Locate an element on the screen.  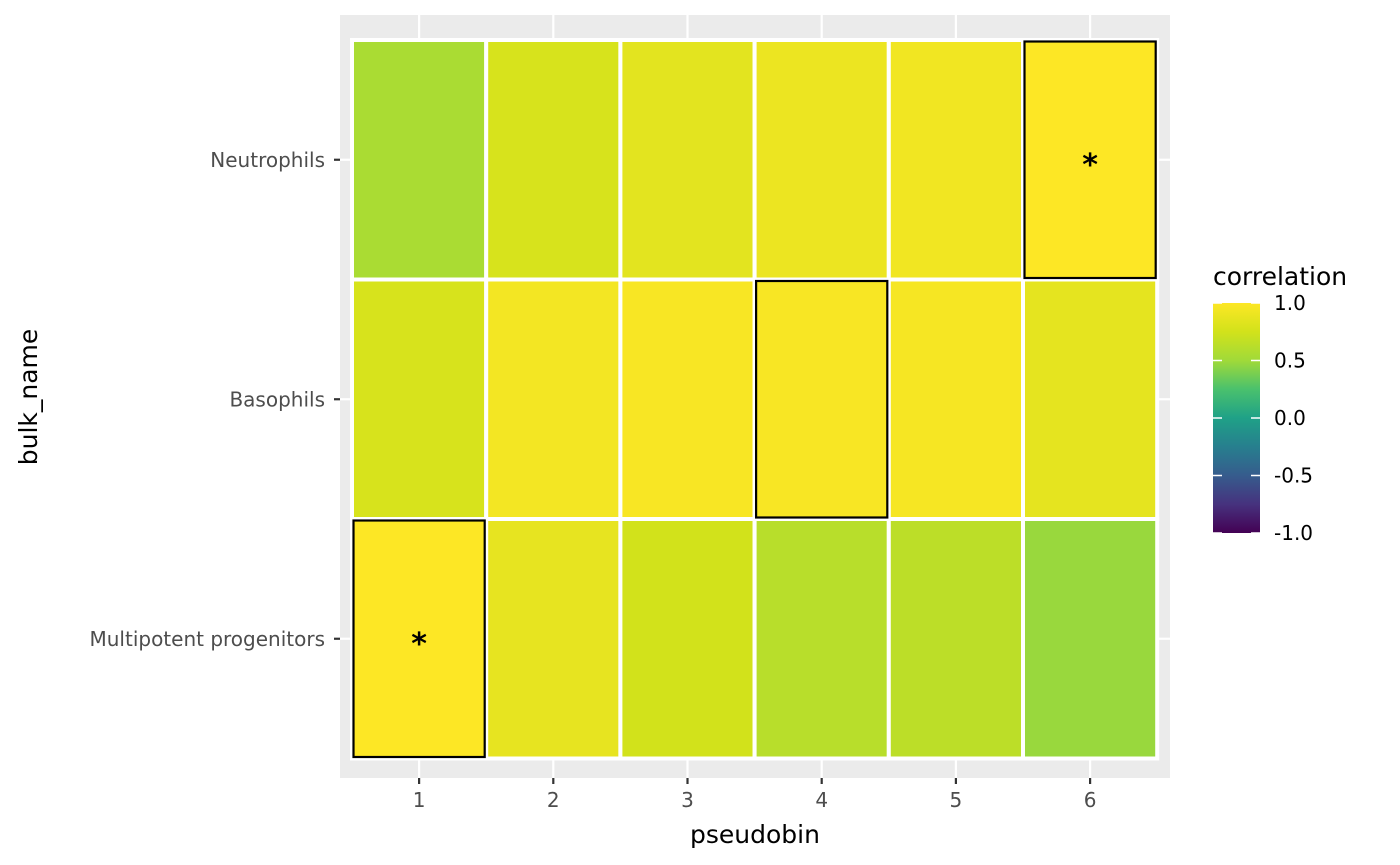
legend-tick-label: 0.0 is located at coordinates (1290, 418).